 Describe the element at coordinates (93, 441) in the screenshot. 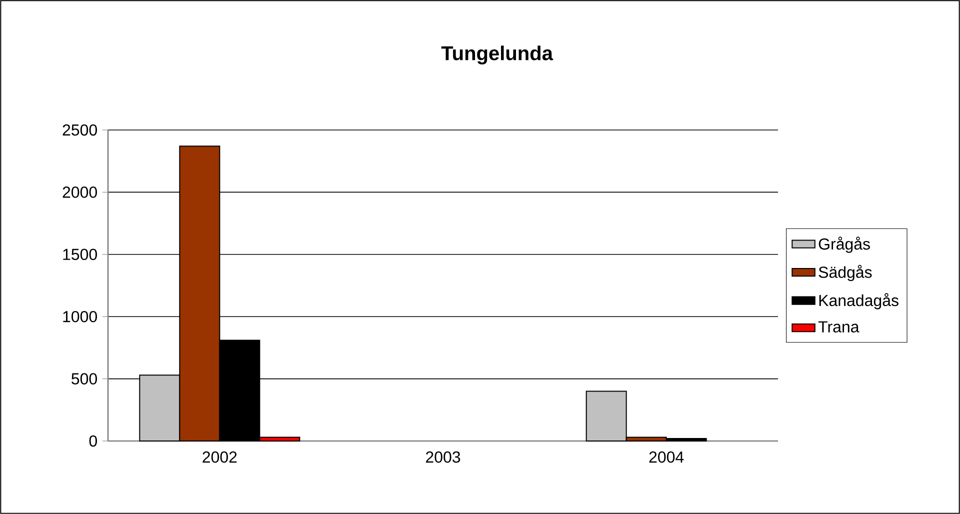

I see `y-tick-label: 0` at that location.